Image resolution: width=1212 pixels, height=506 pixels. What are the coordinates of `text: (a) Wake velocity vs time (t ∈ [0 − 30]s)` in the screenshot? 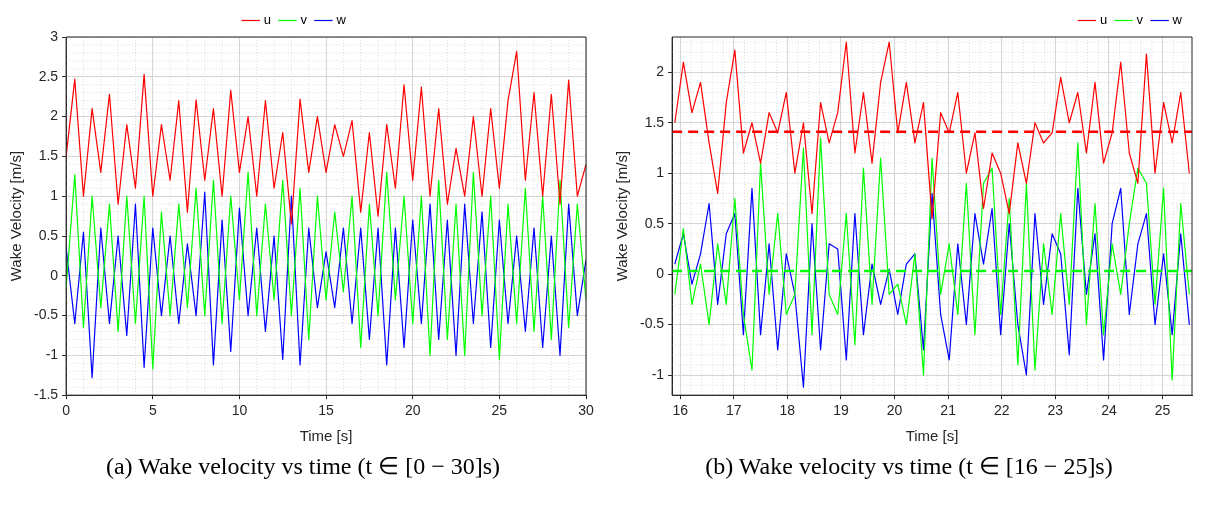 It's located at (303, 466).